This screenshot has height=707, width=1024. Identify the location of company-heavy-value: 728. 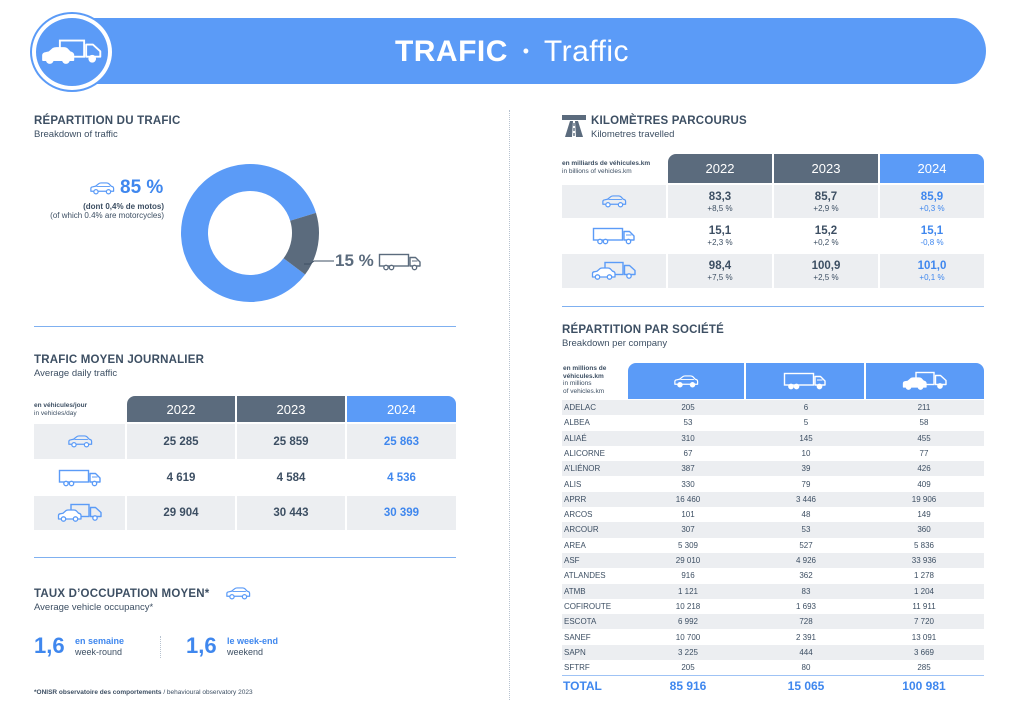
(806, 622).